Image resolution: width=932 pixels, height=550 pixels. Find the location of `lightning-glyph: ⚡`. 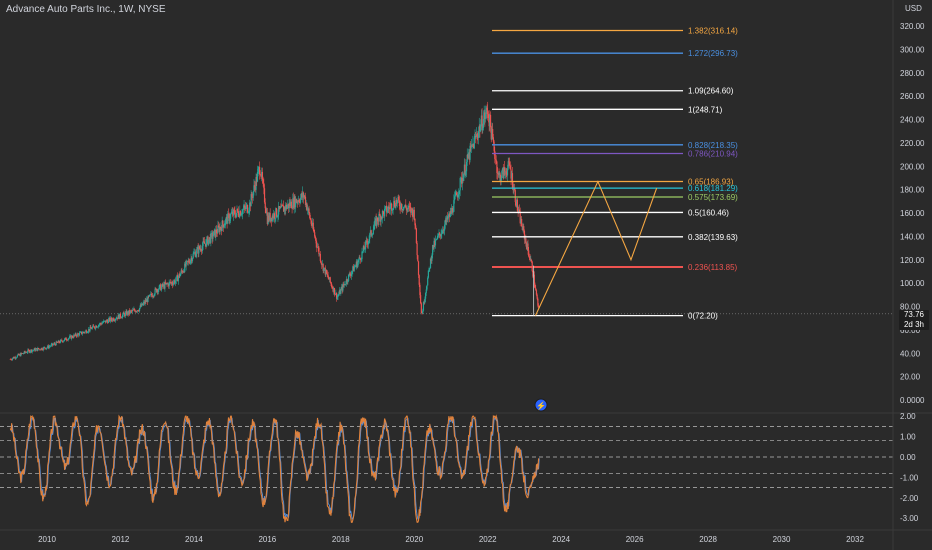

lightning-glyph: ⚡ is located at coordinates (541, 406).